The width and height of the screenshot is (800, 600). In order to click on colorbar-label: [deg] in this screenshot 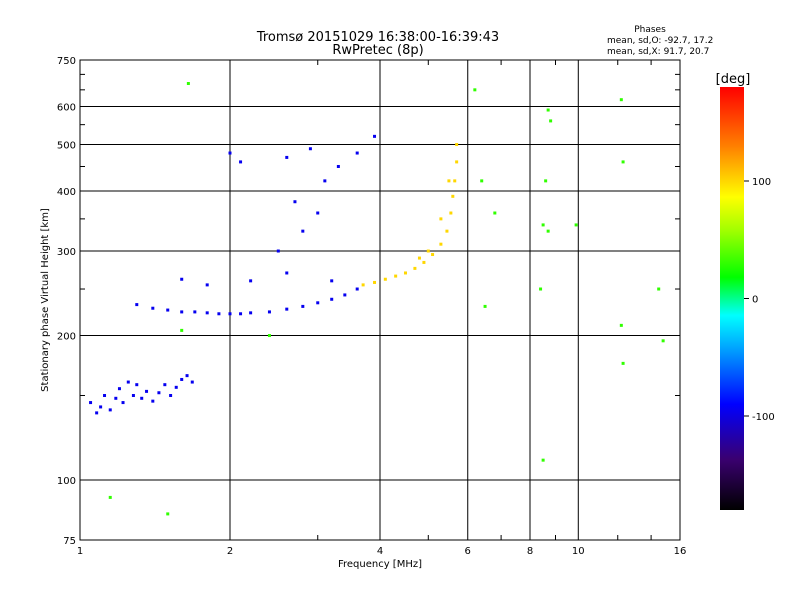, I will do `click(733, 79)`.